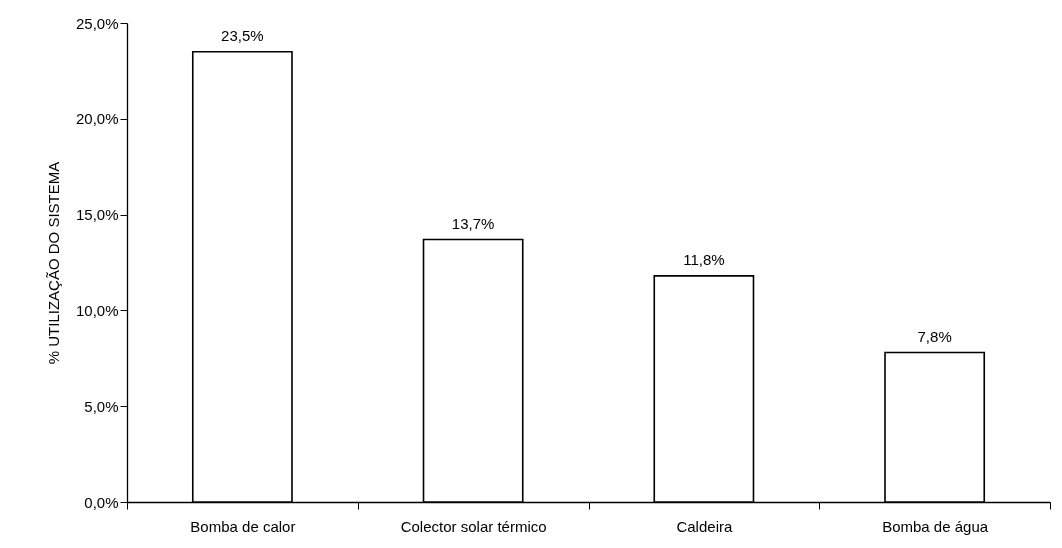 Image resolution: width=1062 pixels, height=548 pixels. What do you see at coordinates (97, 215) in the screenshot?
I see `y-tick-label: 15,0%` at bounding box center [97, 215].